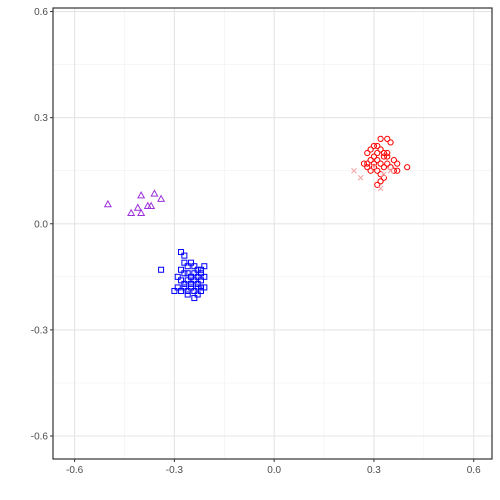  I want to click on y-tick-label: -0.6, so click(40, 437).